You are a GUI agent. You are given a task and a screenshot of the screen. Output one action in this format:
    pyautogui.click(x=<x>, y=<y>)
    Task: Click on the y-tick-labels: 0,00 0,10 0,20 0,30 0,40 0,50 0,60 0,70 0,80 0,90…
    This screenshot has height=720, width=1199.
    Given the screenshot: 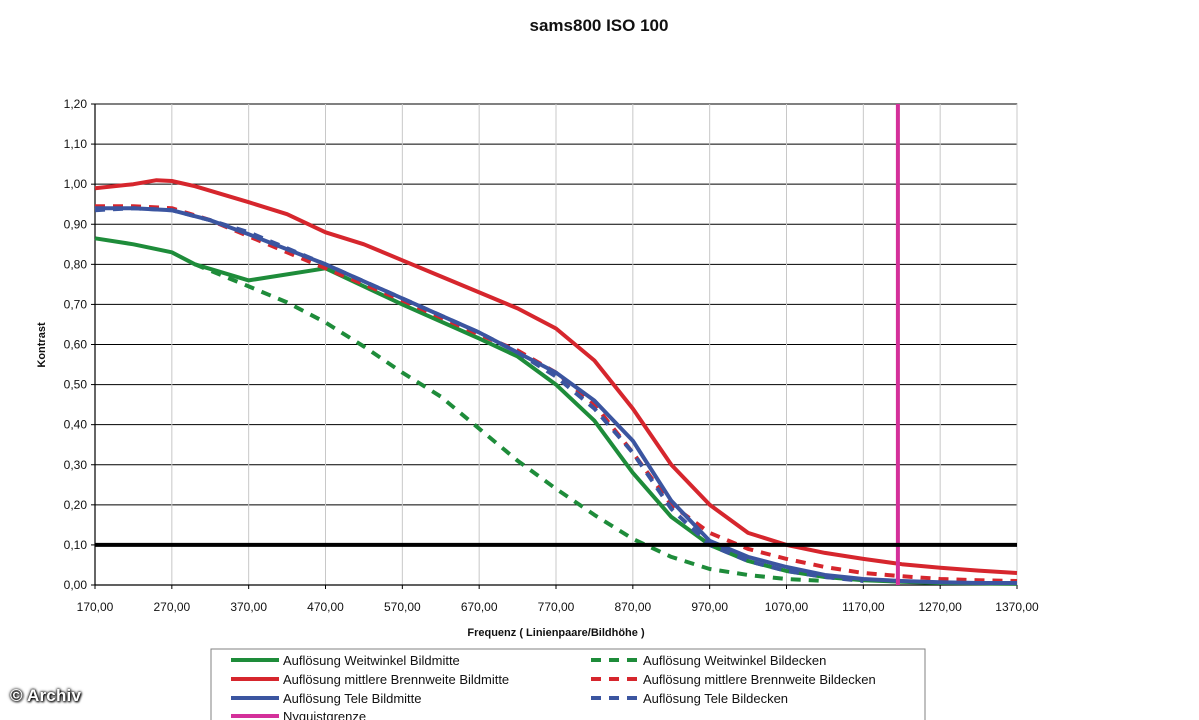 What is the action you would take?
    pyautogui.click(x=76, y=344)
    